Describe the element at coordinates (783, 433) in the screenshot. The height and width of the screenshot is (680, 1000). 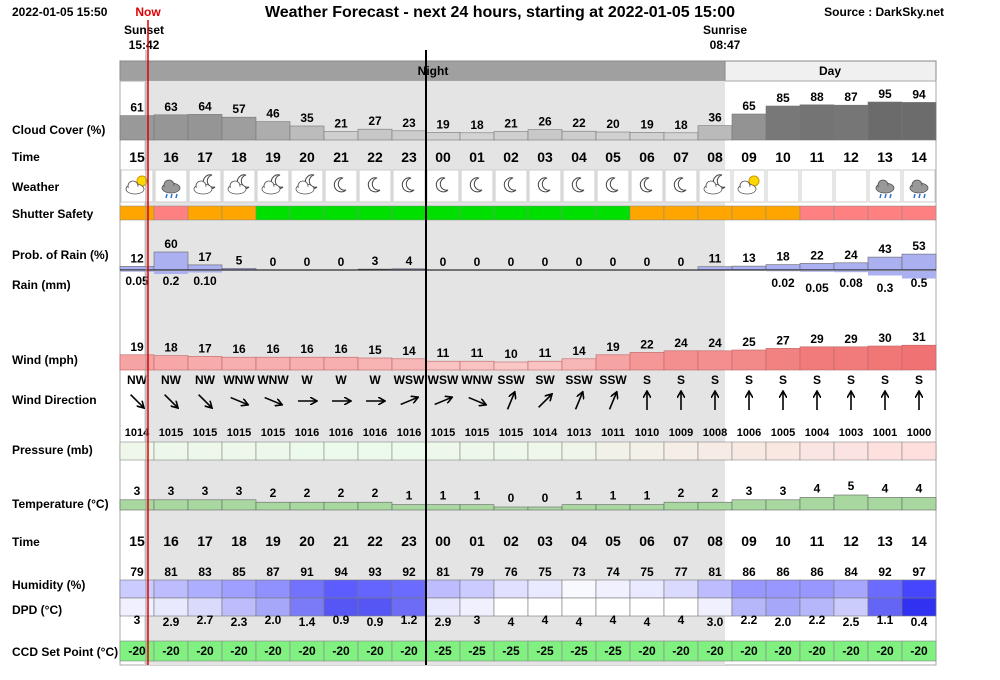
I see `value-label: 1005` at that location.